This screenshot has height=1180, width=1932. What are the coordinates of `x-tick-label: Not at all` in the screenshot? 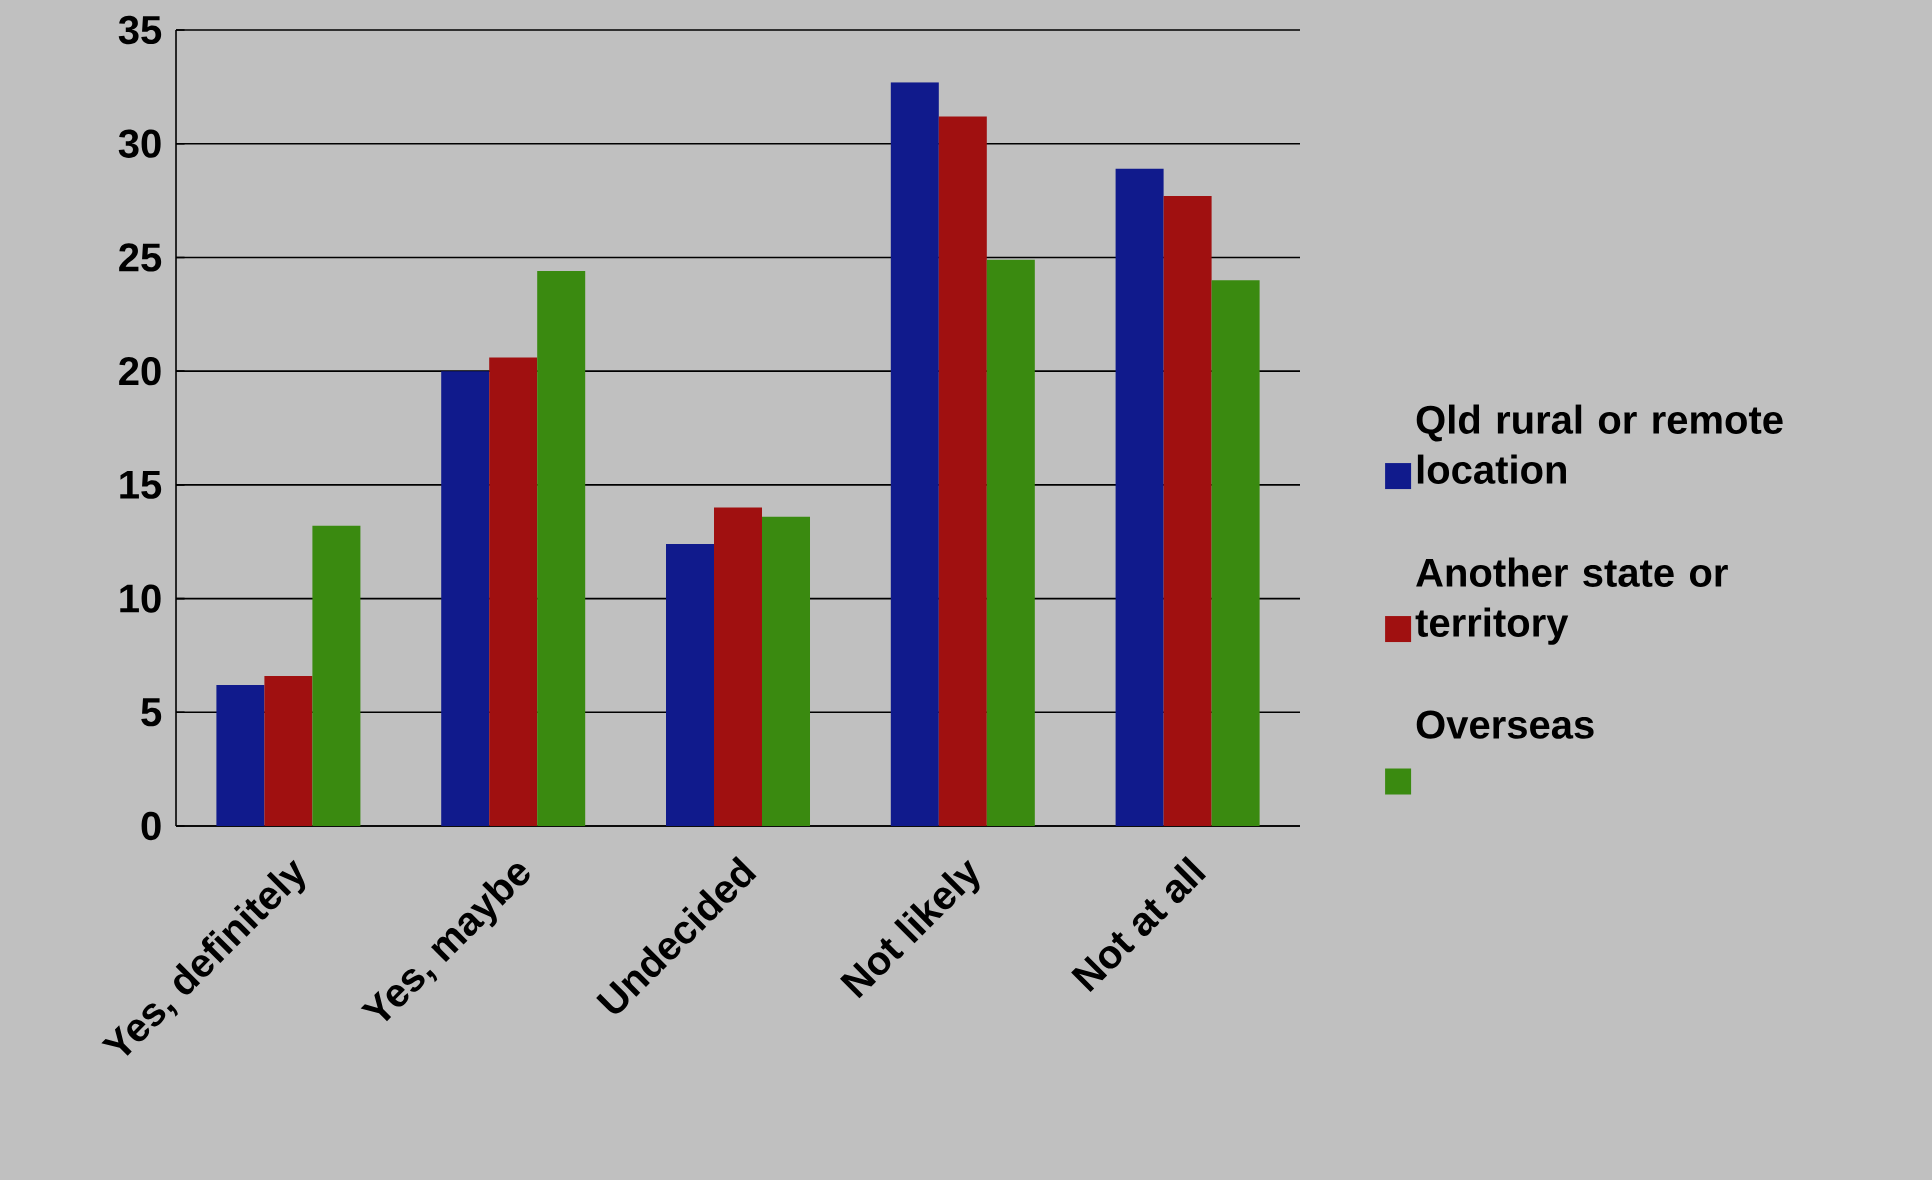 It's located at (1139, 924).